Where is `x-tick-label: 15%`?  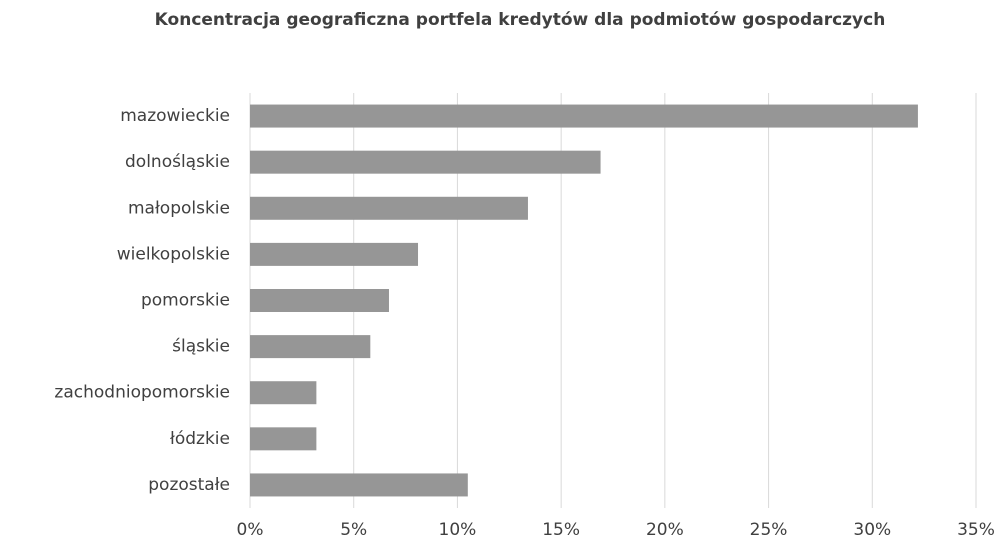 x-tick-label: 15% is located at coordinates (561, 530).